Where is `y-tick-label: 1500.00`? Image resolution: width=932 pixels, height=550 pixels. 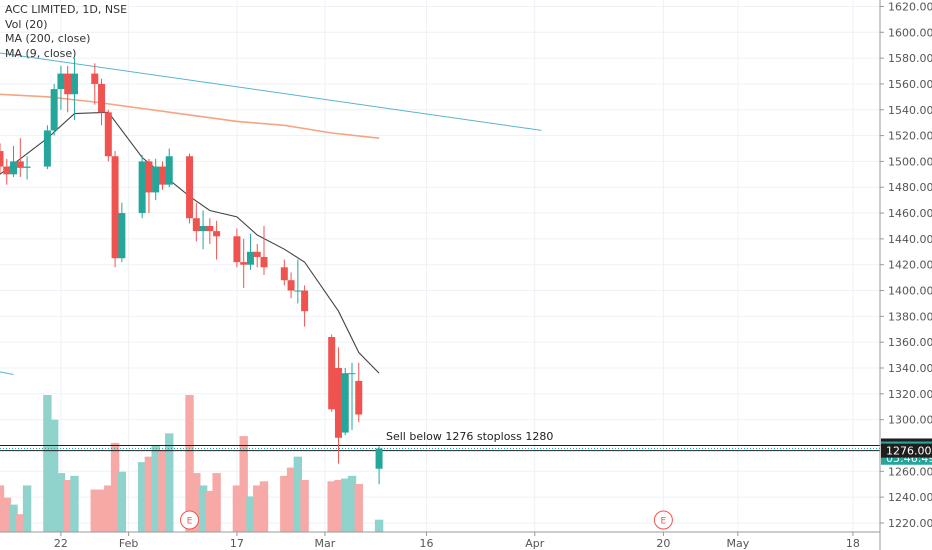 y-tick-label: 1500.00 is located at coordinates (910, 161).